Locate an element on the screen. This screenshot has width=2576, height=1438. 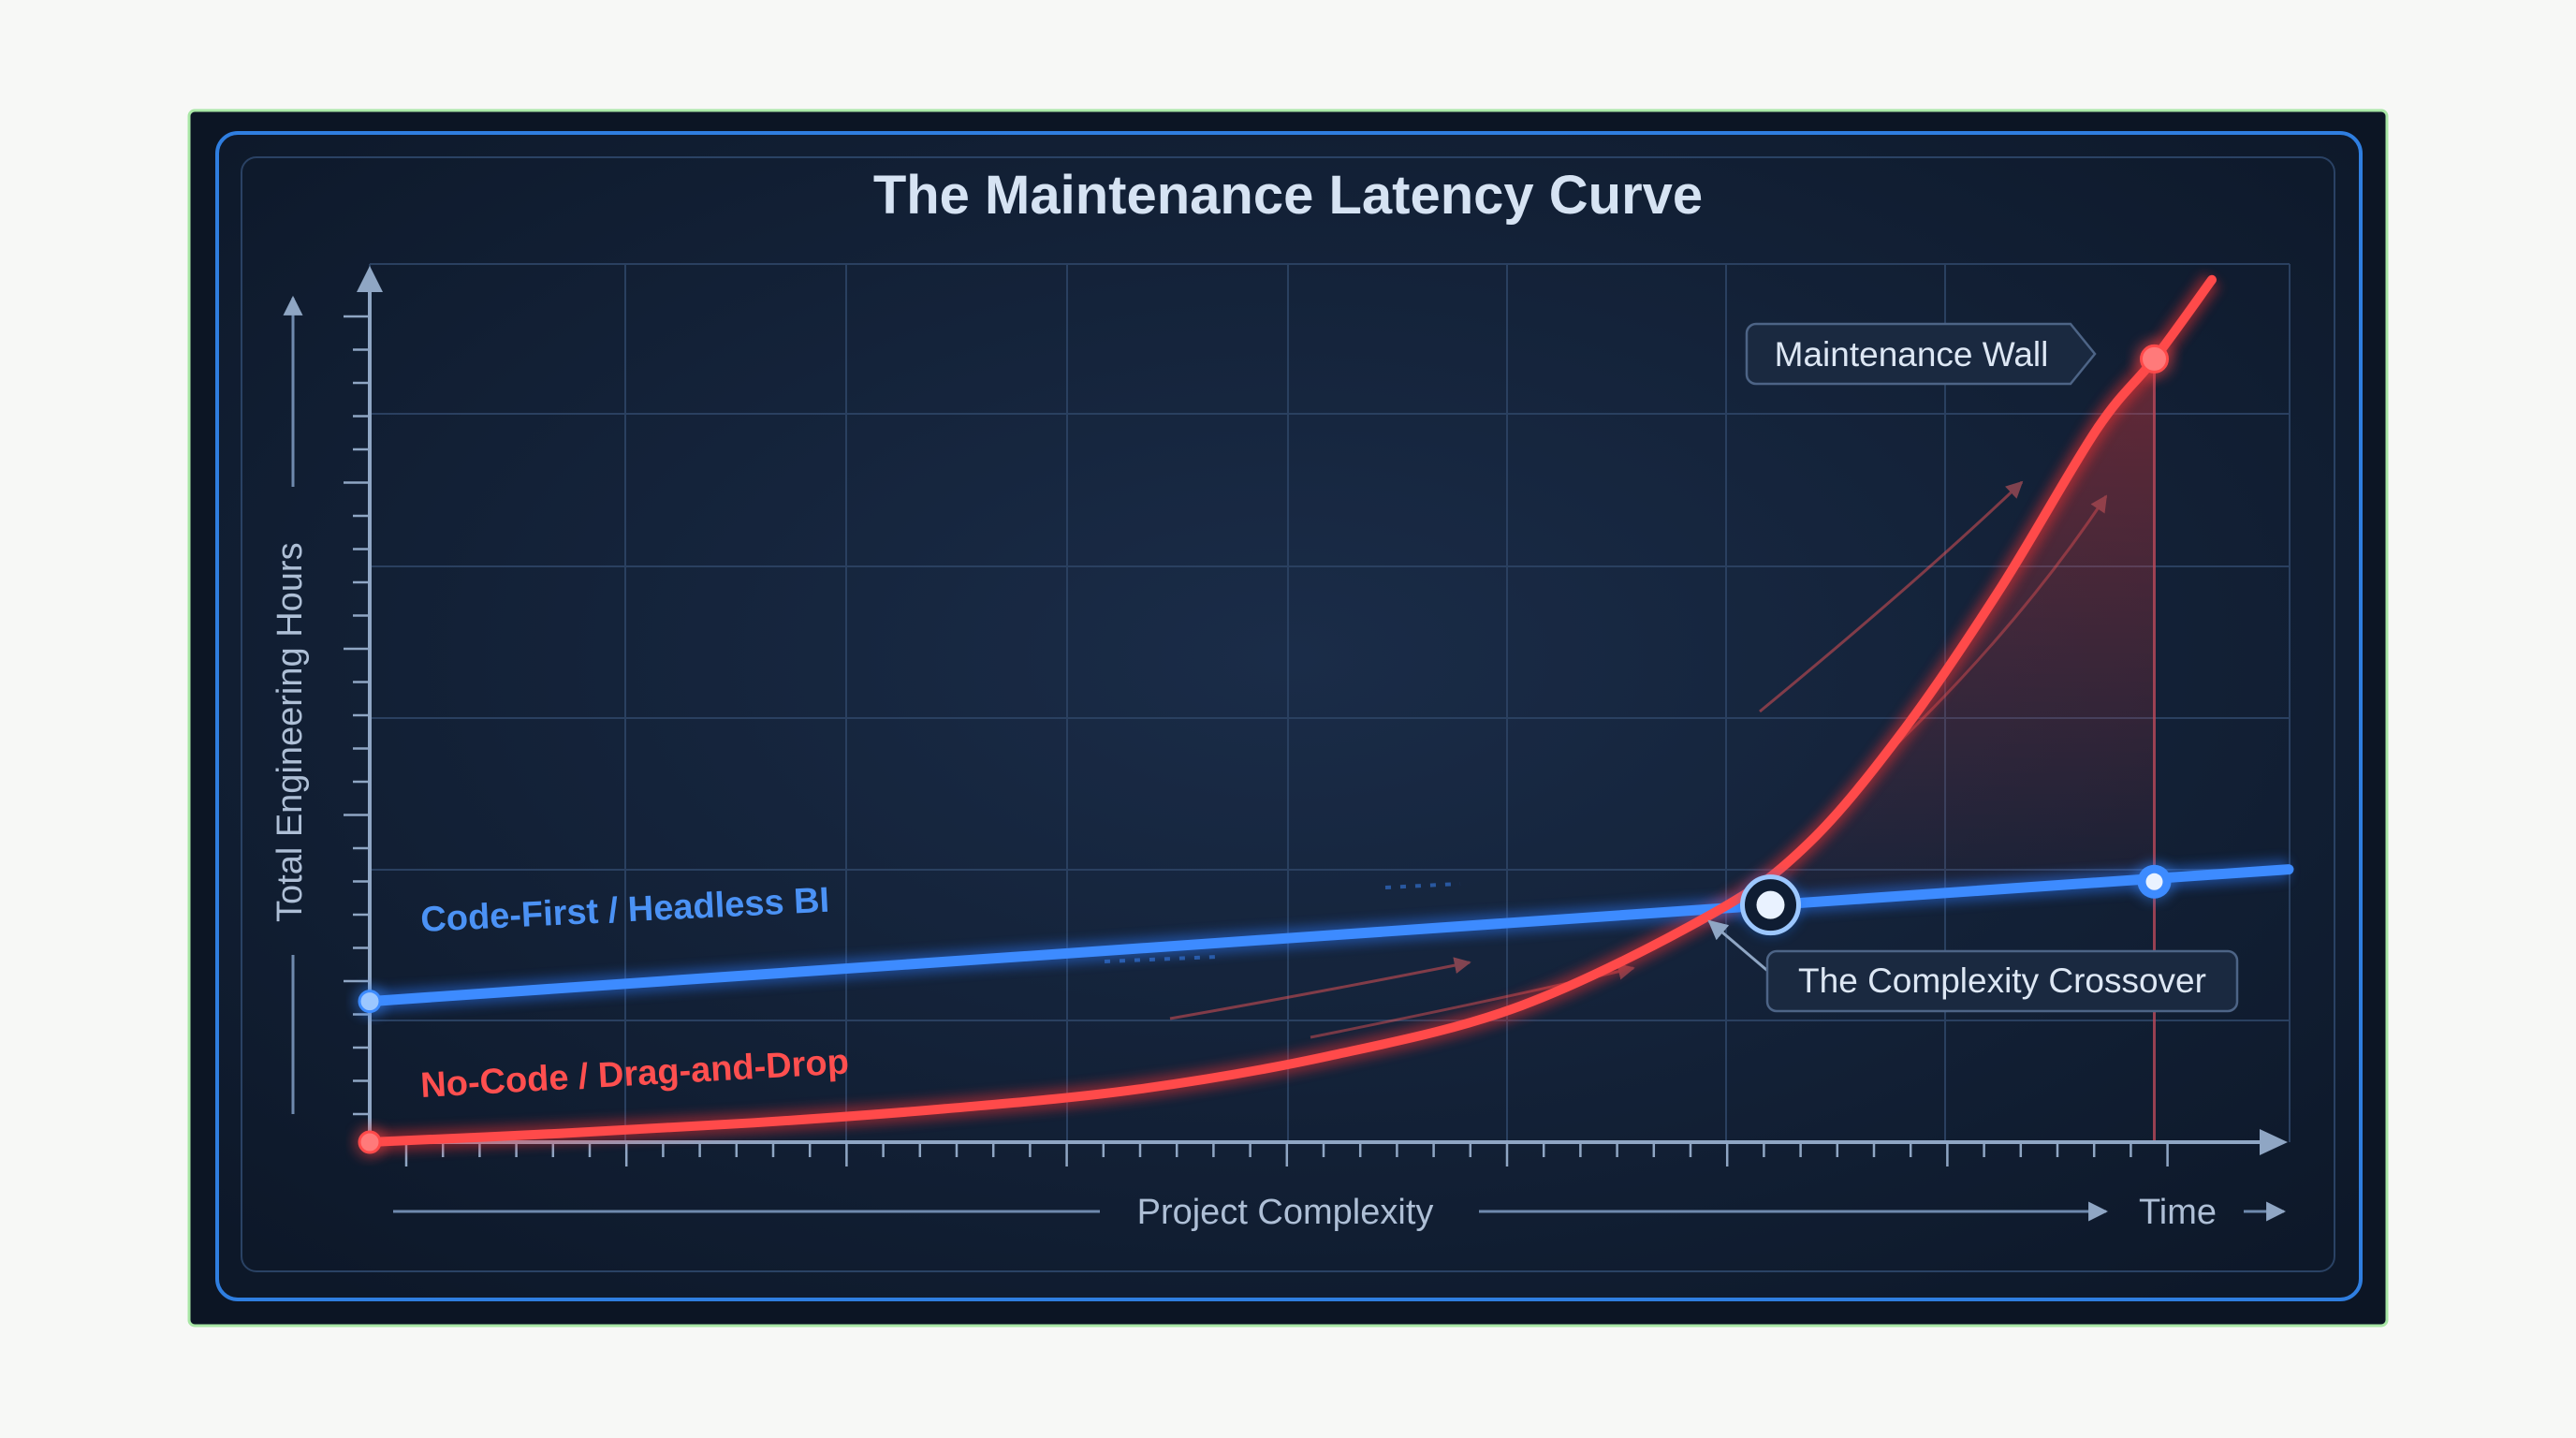
annotation-box-wall is located at coordinates (1921, 354).